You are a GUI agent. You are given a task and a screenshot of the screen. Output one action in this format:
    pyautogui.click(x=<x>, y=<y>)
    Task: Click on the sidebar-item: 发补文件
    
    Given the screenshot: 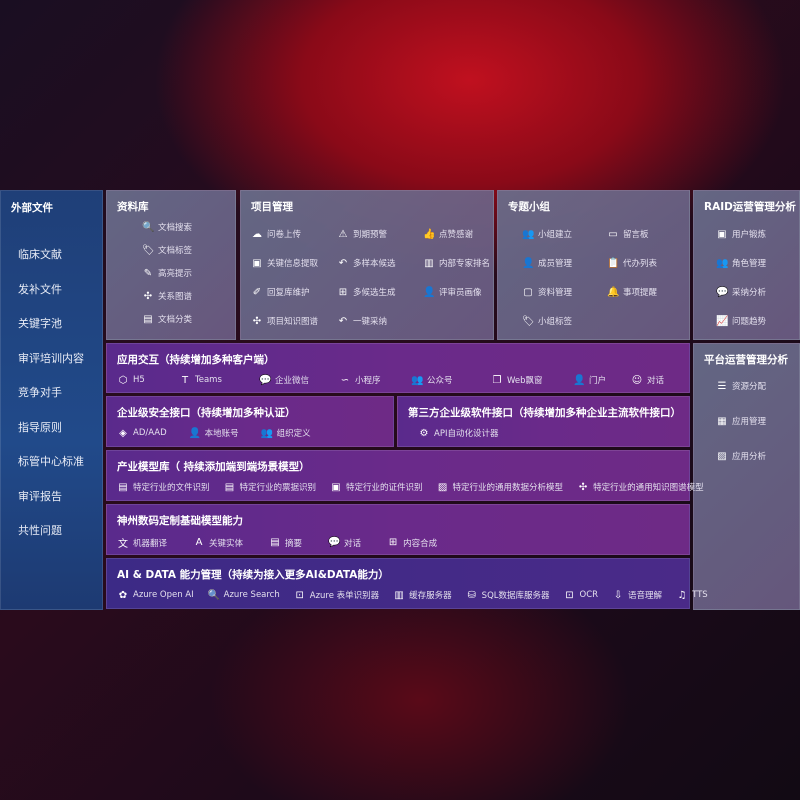 What is the action you would take?
    pyautogui.click(x=40, y=289)
    